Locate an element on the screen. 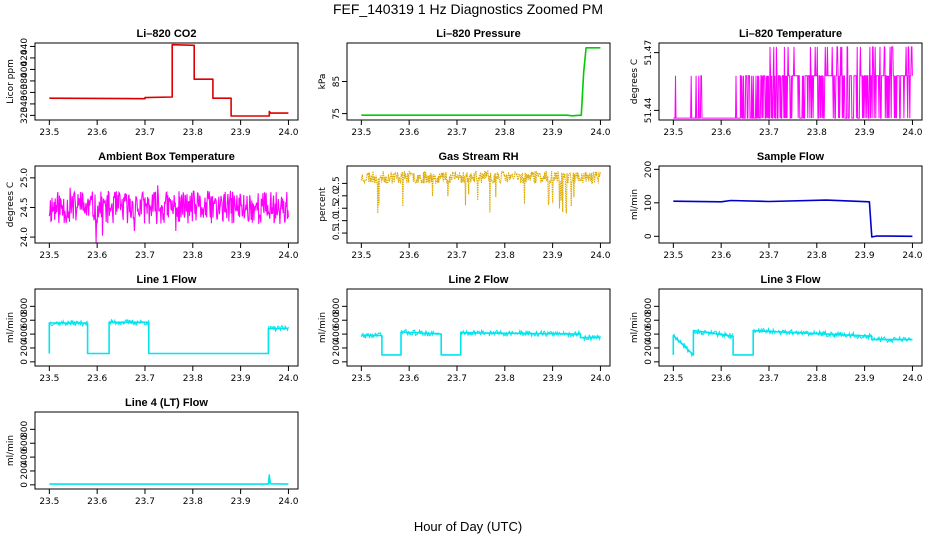 Image resolution: width=936 pixels, height=540 pixels. y-tick-label: 51.44 is located at coordinates (649, 110).